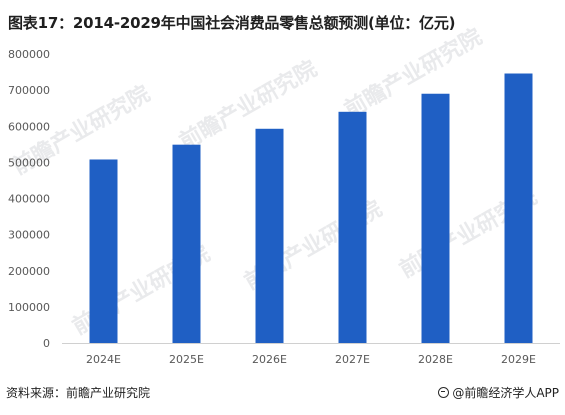  Describe the element at coordinates (232, 23) in the screenshot. I see `chart-title: 图表17：2014-2029年中国社会消费品零售总额预测(单位：亿元)` at that location.